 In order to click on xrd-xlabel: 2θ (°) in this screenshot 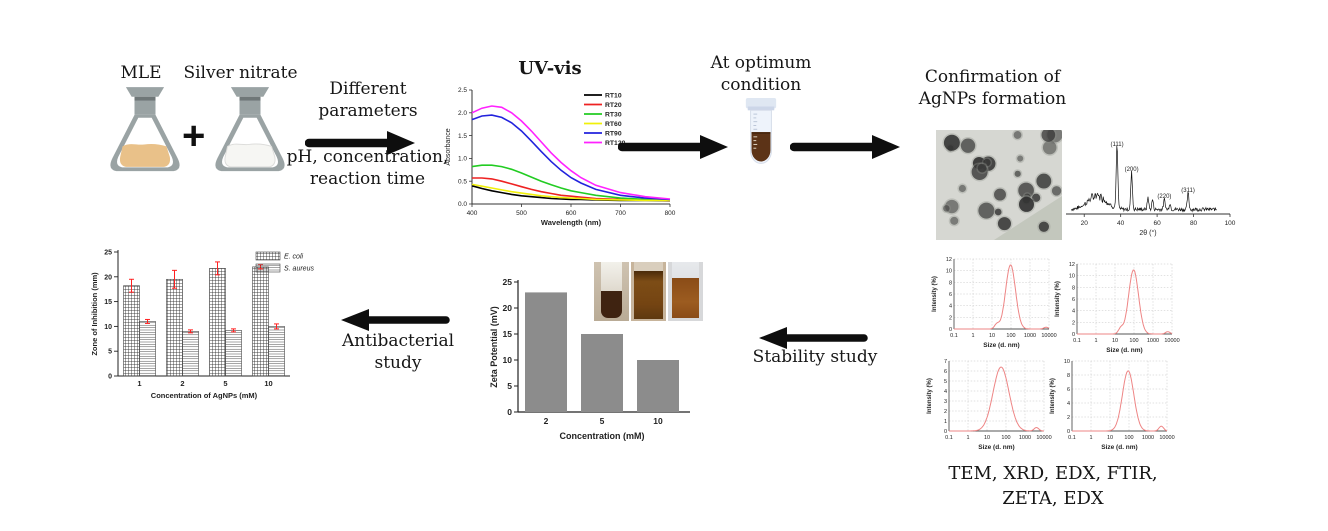, I will do `click(1147, 233)`.